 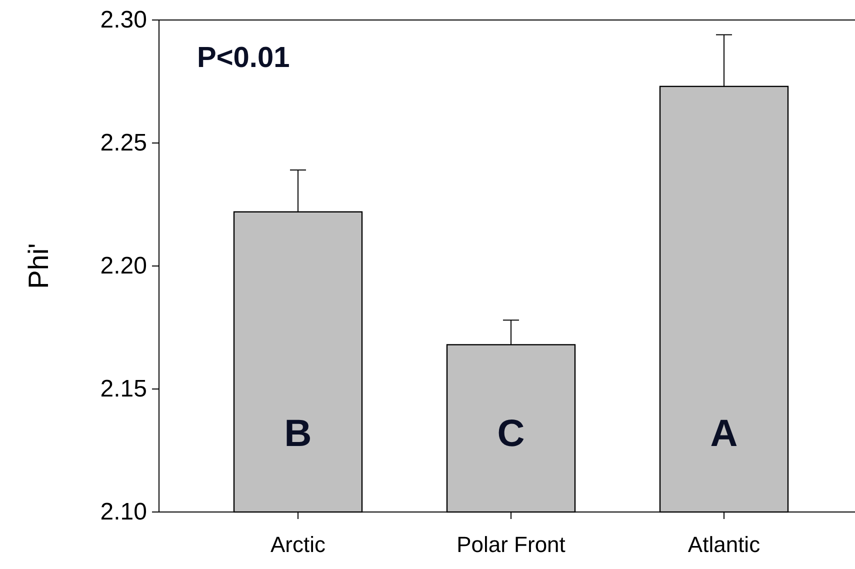 What do you see at coordinates (123, 389) in the screenshot?
I see `y-tick-label: 2.15` at bounding box center [123, 389].